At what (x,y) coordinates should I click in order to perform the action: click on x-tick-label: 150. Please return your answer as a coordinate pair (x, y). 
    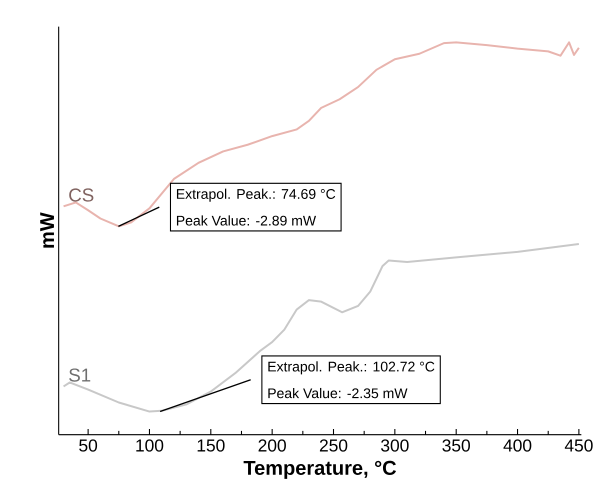
    Looking at the image, I should click on (211, 445).